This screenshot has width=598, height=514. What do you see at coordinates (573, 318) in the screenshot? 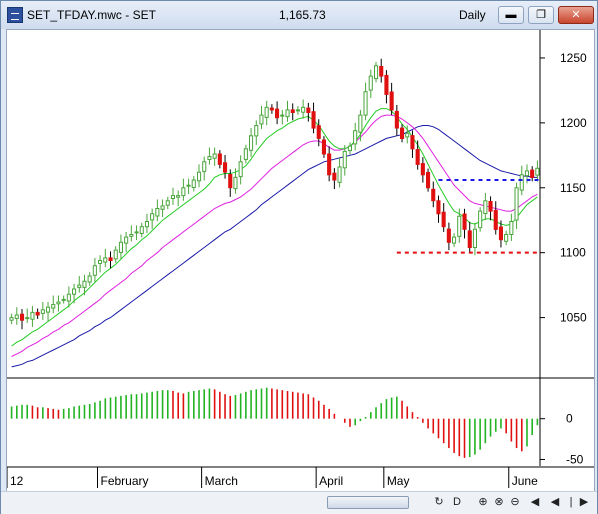
I see `price-tick-label: 1050` at bounding box center [573, 318].